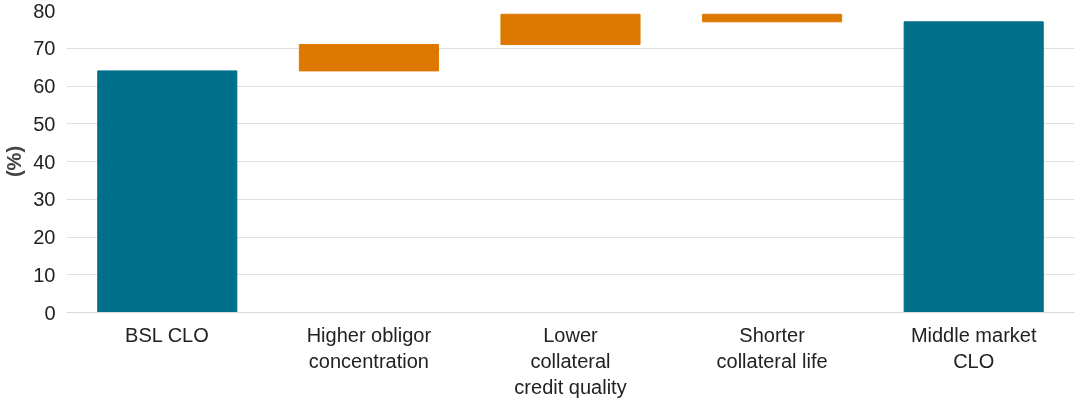 Image resolution: width=1084 pixels, height=401 pixels. I want to click on y-tick-label: 20, so click(44, 237).